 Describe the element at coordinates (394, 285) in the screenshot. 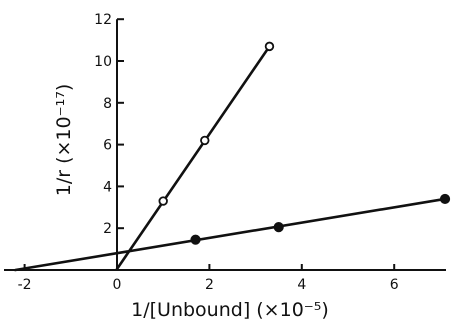

I see `x-tick-label-6: 6` at that location.